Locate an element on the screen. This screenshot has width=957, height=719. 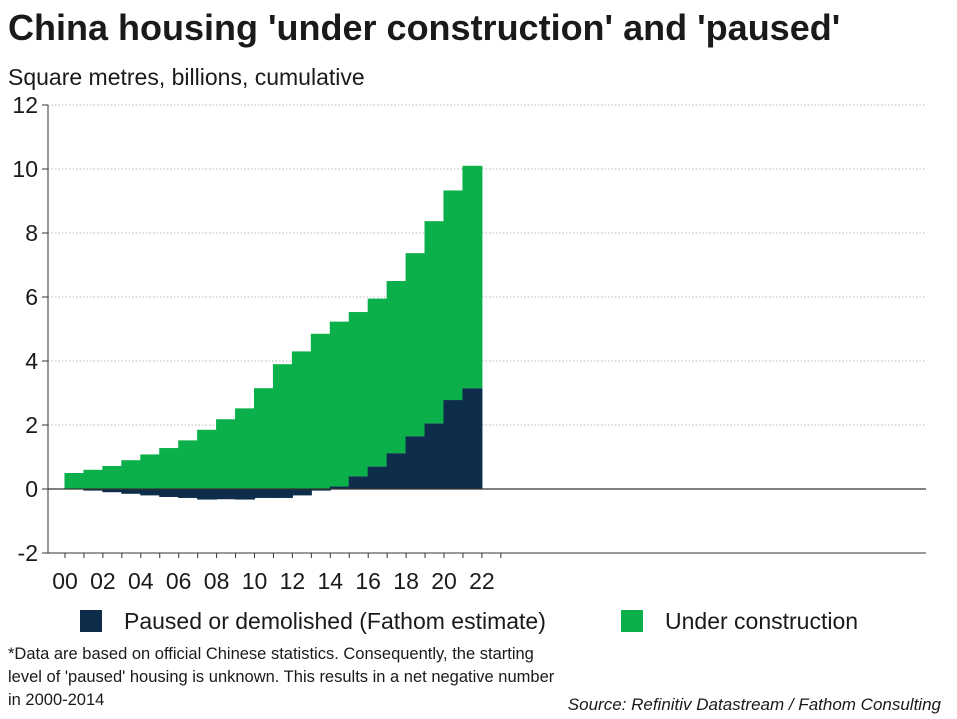
legend-item-under-construction: Under construction is located at coordinates (739, 621).